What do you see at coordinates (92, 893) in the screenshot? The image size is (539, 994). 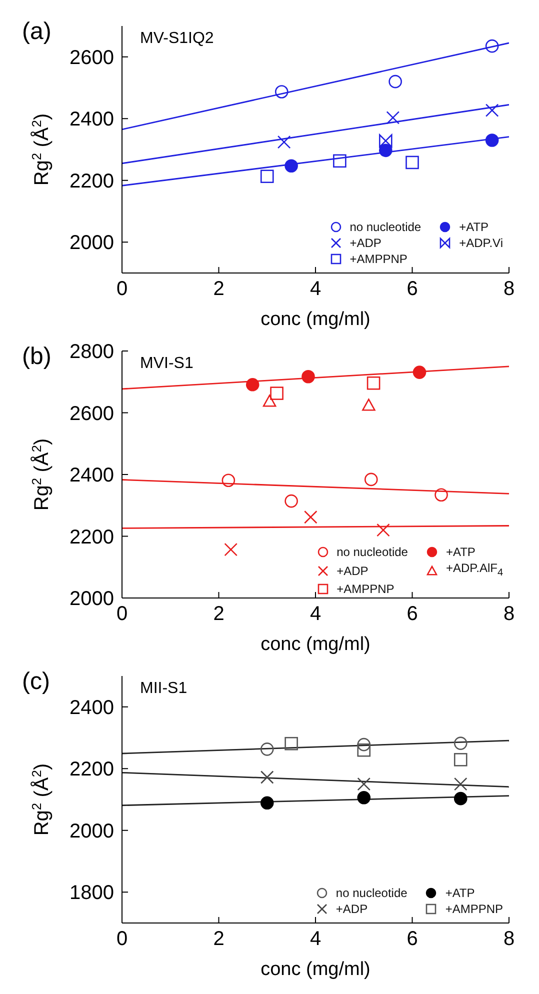 I see `y-tick-label: 1800` at bounding box center [92, 893].